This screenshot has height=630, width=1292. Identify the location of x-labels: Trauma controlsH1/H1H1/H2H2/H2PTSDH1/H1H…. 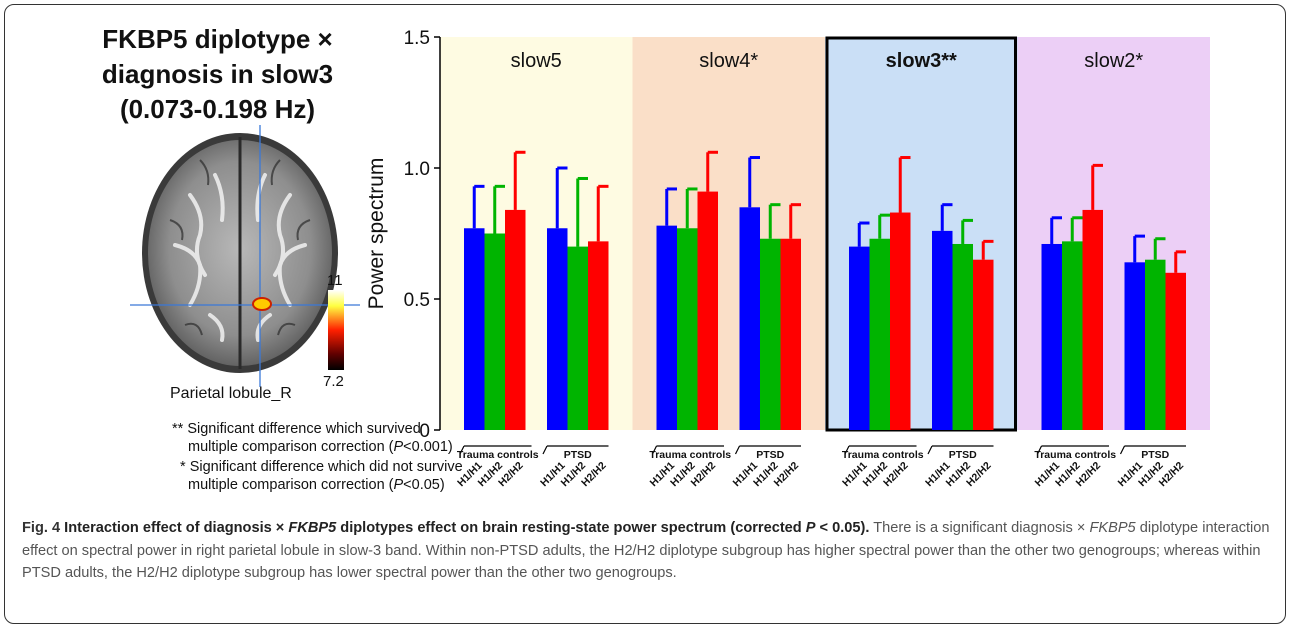
(820, 467).